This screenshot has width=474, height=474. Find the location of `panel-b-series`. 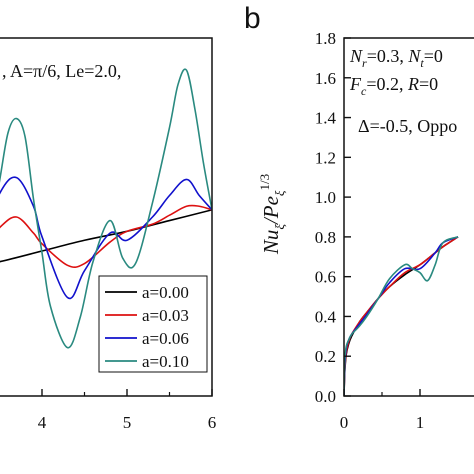

panel-b-series is located at coordinates (401, 316).